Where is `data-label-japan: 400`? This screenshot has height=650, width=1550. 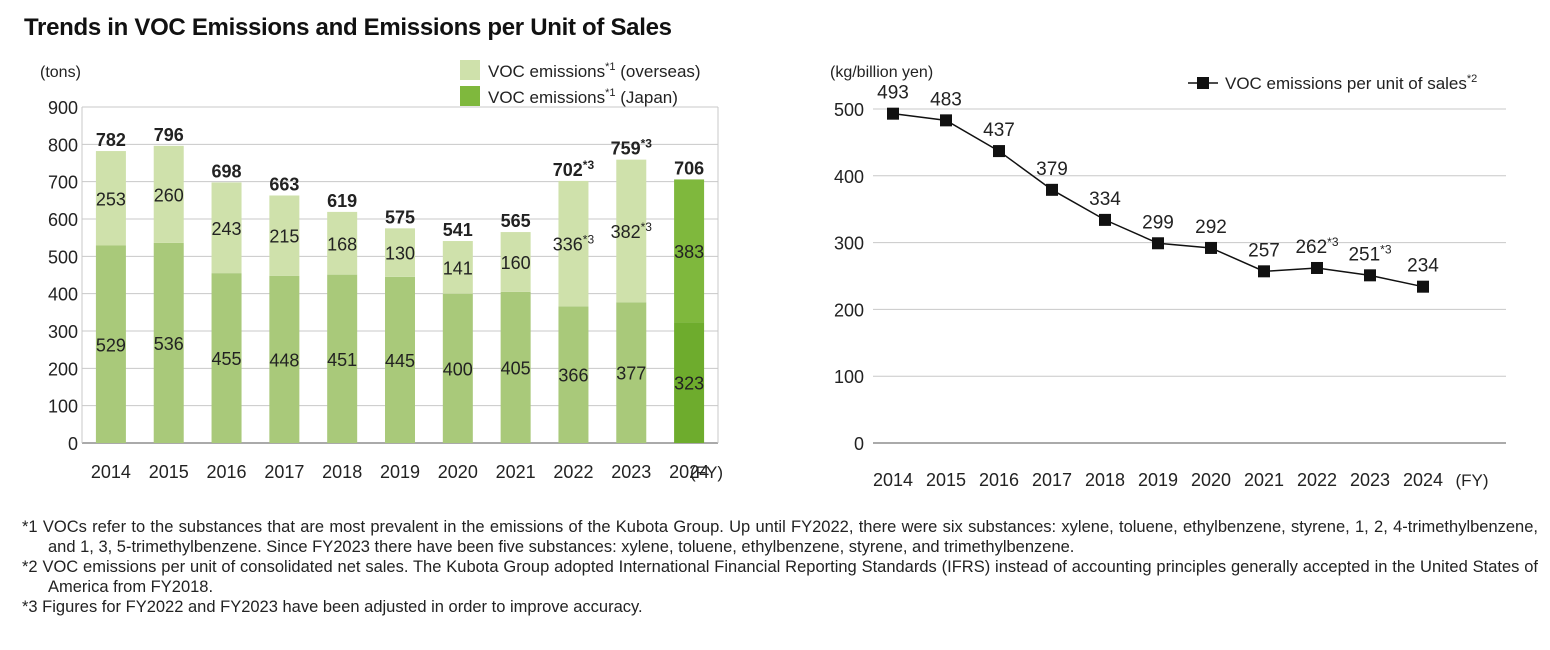 data-label-japan: 400 is located at coordinates (458, 369).